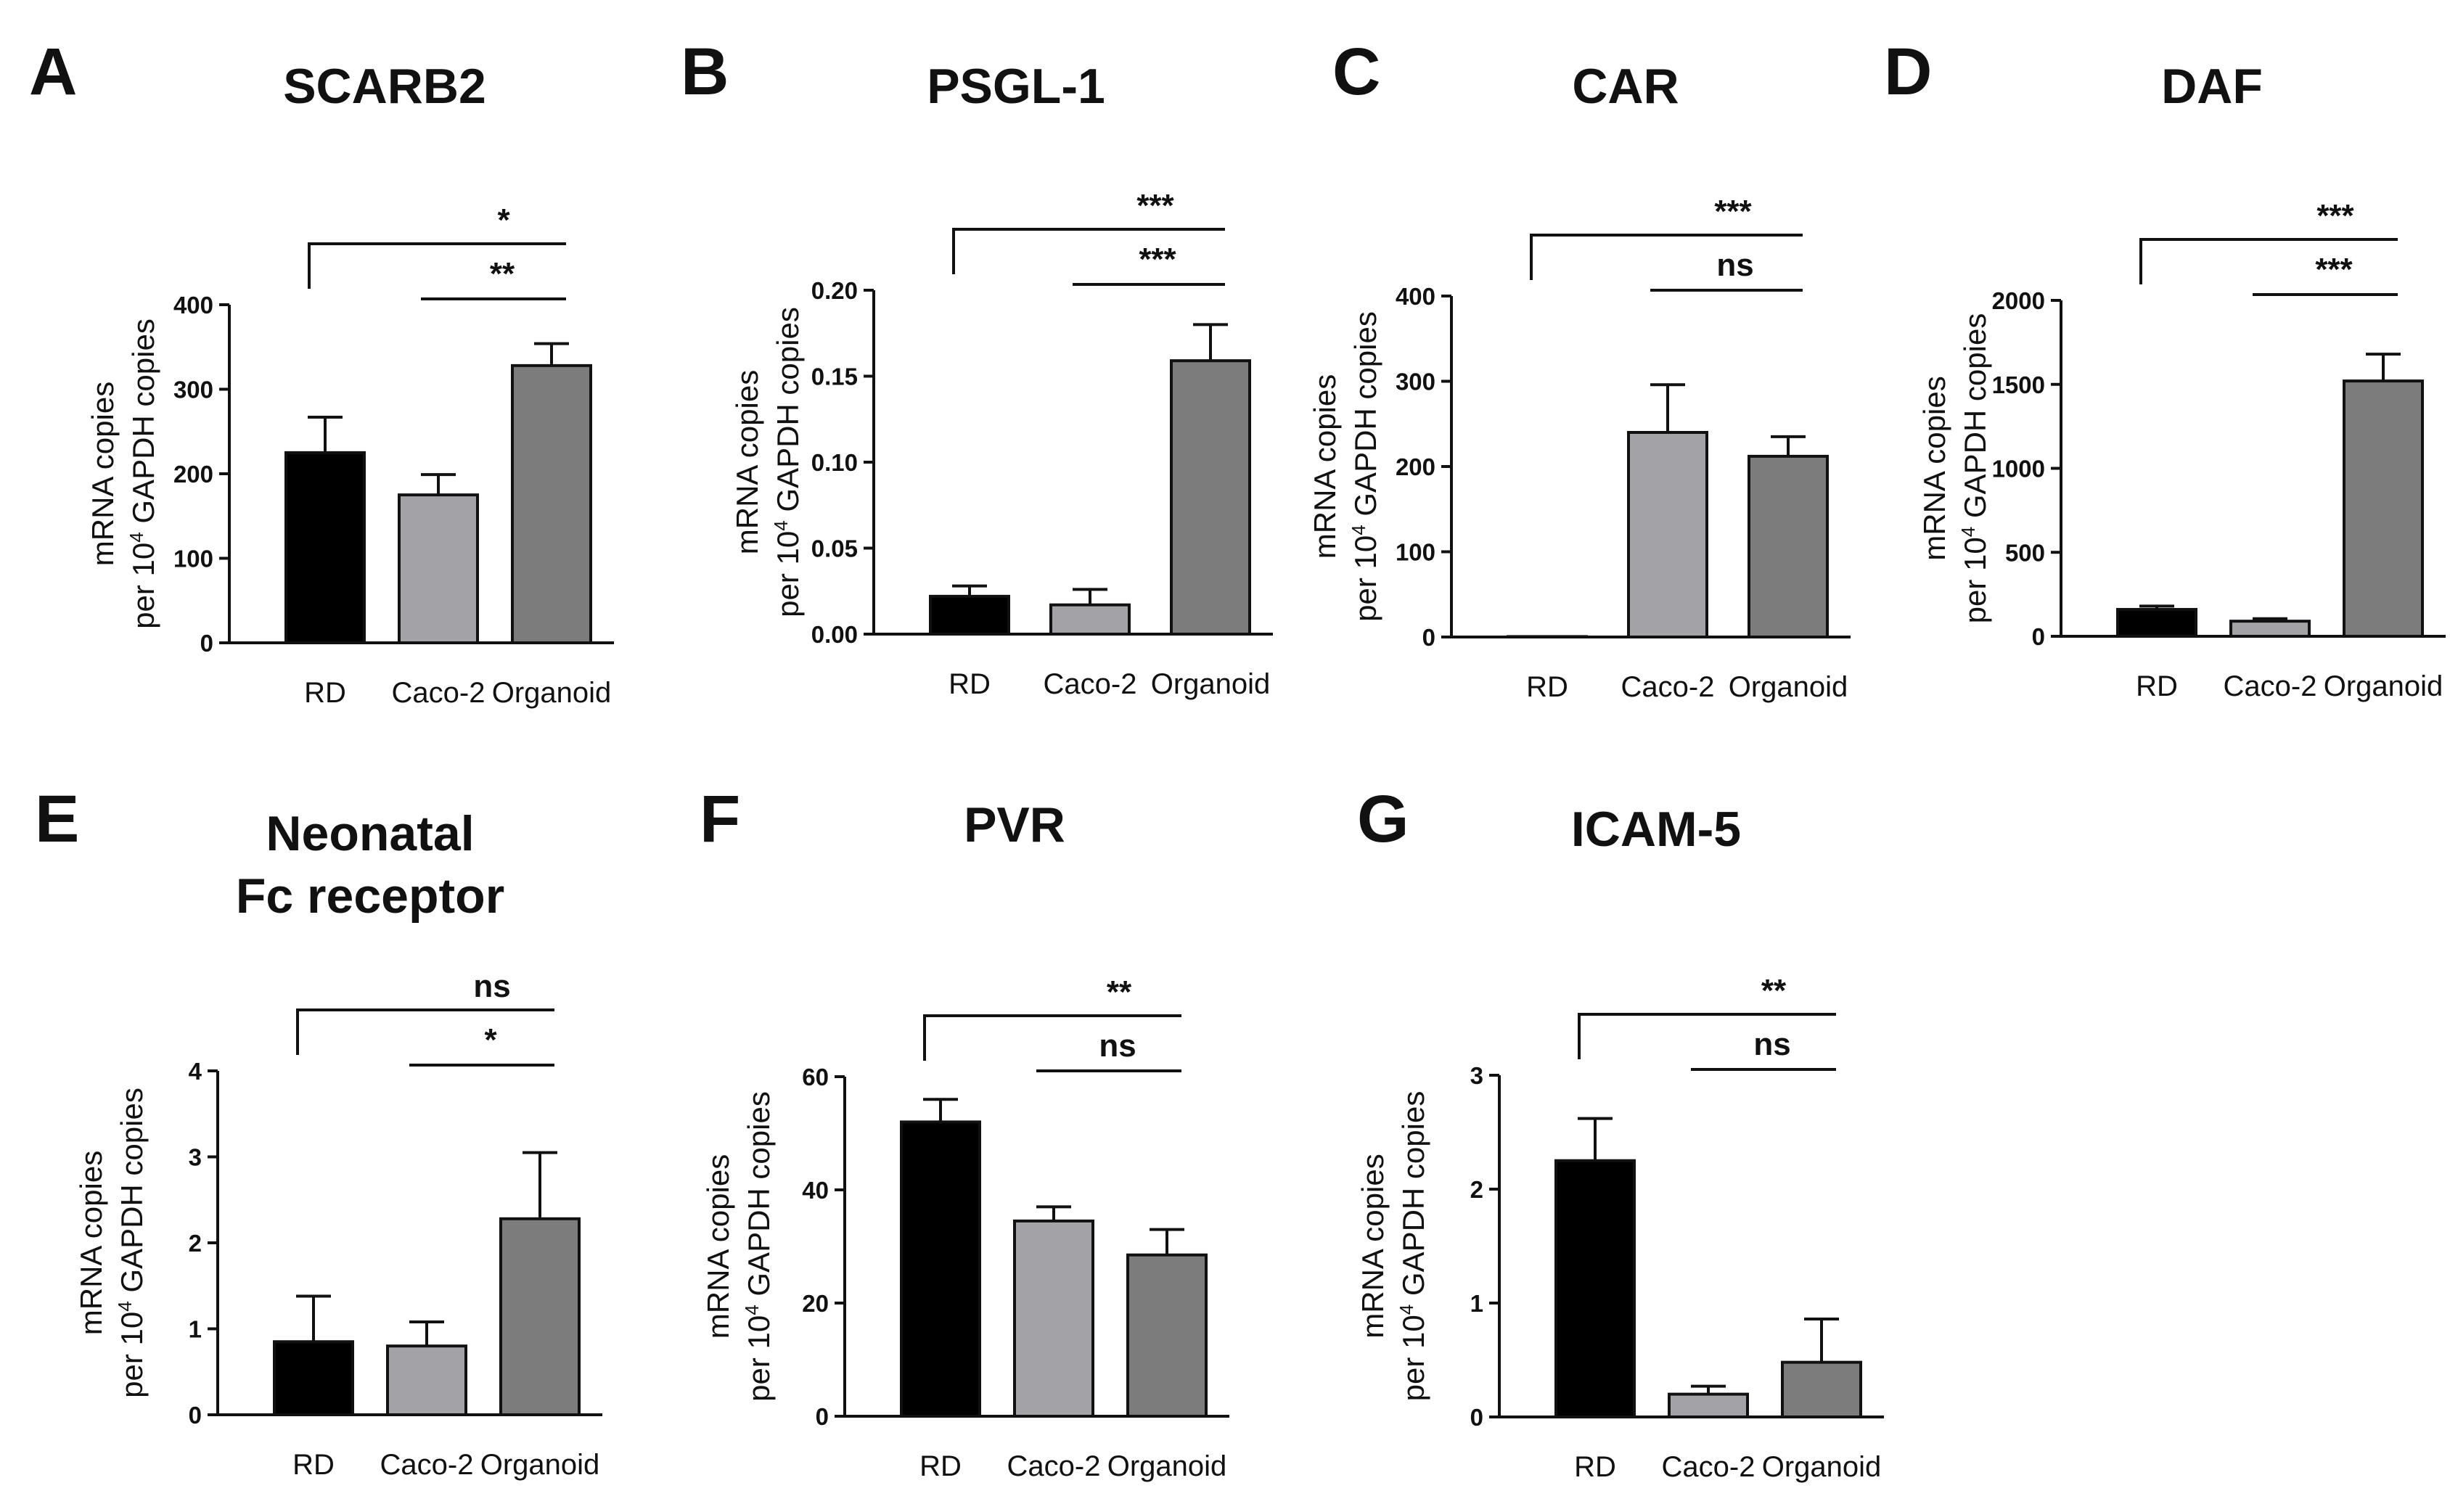 This screenshot has height=1512, width=2450. I want to click on y-tick-label: 0.00, so click(834, 635).